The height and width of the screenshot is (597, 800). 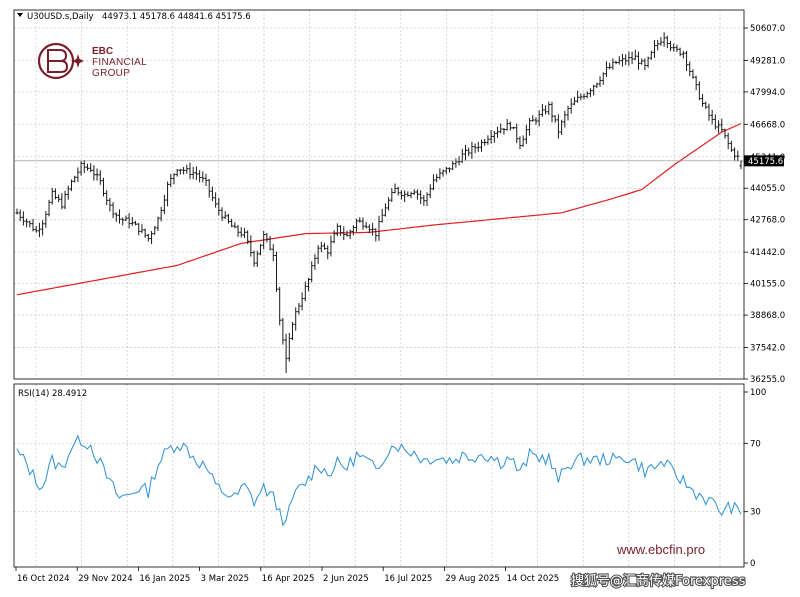 I want to click on rsi-axis: 100 70 30 0, so click(x=755, y=478).